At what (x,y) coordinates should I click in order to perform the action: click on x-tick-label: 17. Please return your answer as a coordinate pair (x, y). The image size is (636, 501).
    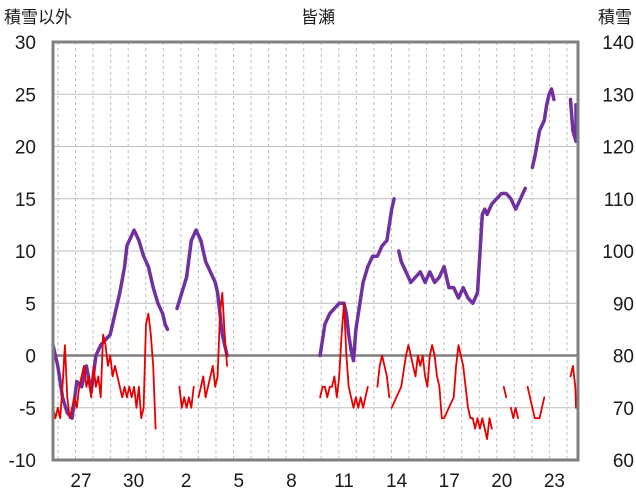
    Looking at the image, I should click on (449, 481).